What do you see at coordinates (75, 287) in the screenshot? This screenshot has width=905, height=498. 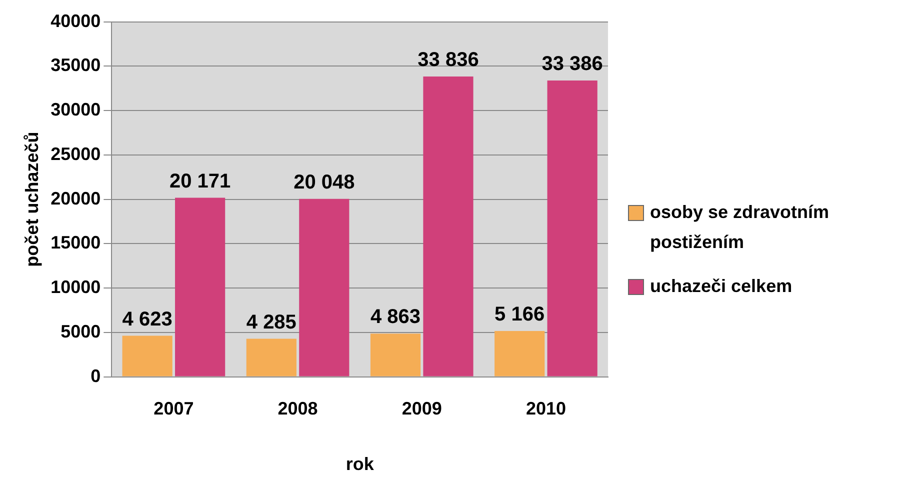 I see `y-tick-label: 10000` at bounding box center [75, 287].